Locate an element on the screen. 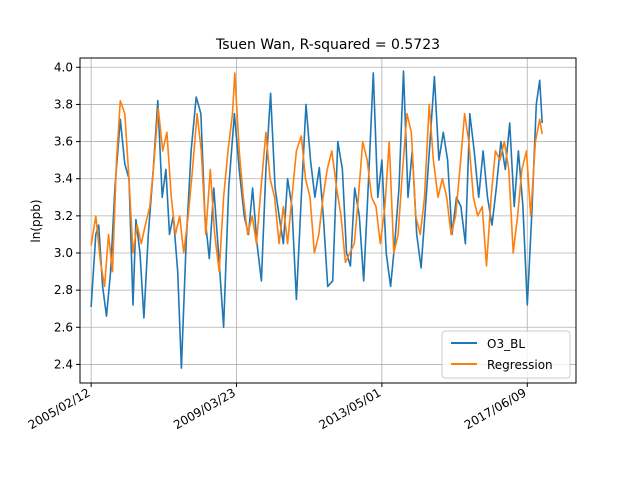 This screenshot has height=480, width=640. chart-title: Tsuen Wan, R-squared = 0.5723 is located at coordinates (327, 45).